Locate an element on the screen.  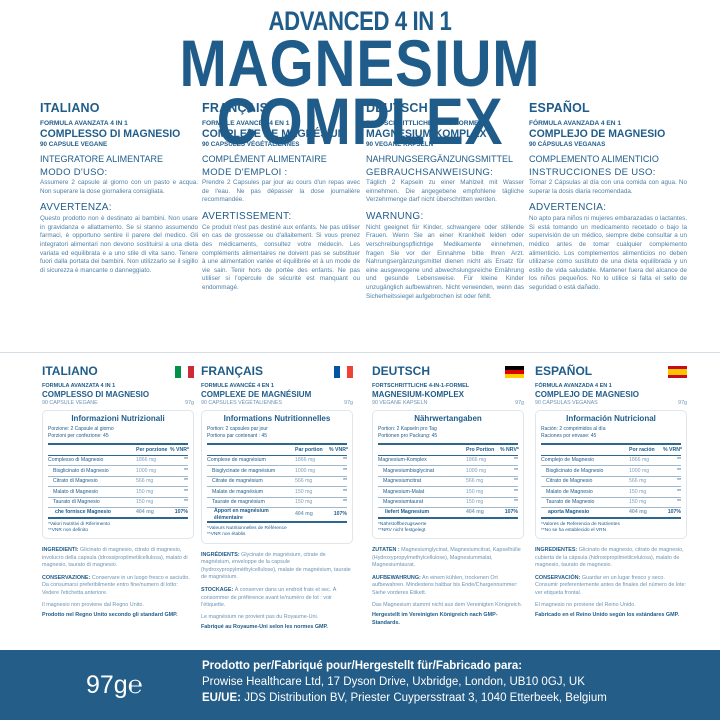
row-name: Malato de Magnesio is located at coordinates (569, 491).